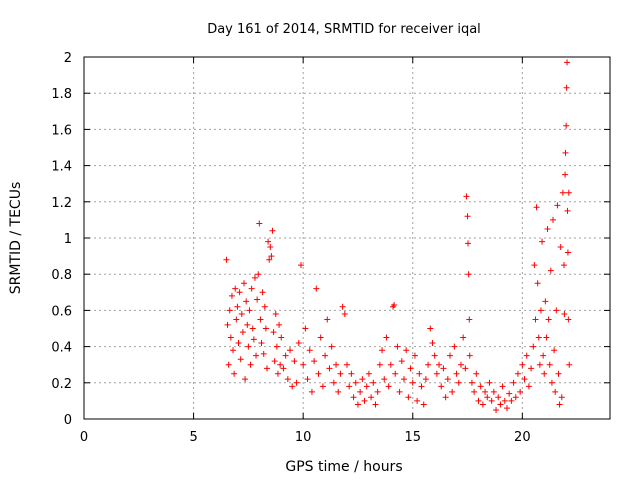 Image resolution: width=640 pixels, height=480 pixels. Describe the element at coordinates (84, 437) in the screenshot. I see `x-tick-label: 0` at that location.